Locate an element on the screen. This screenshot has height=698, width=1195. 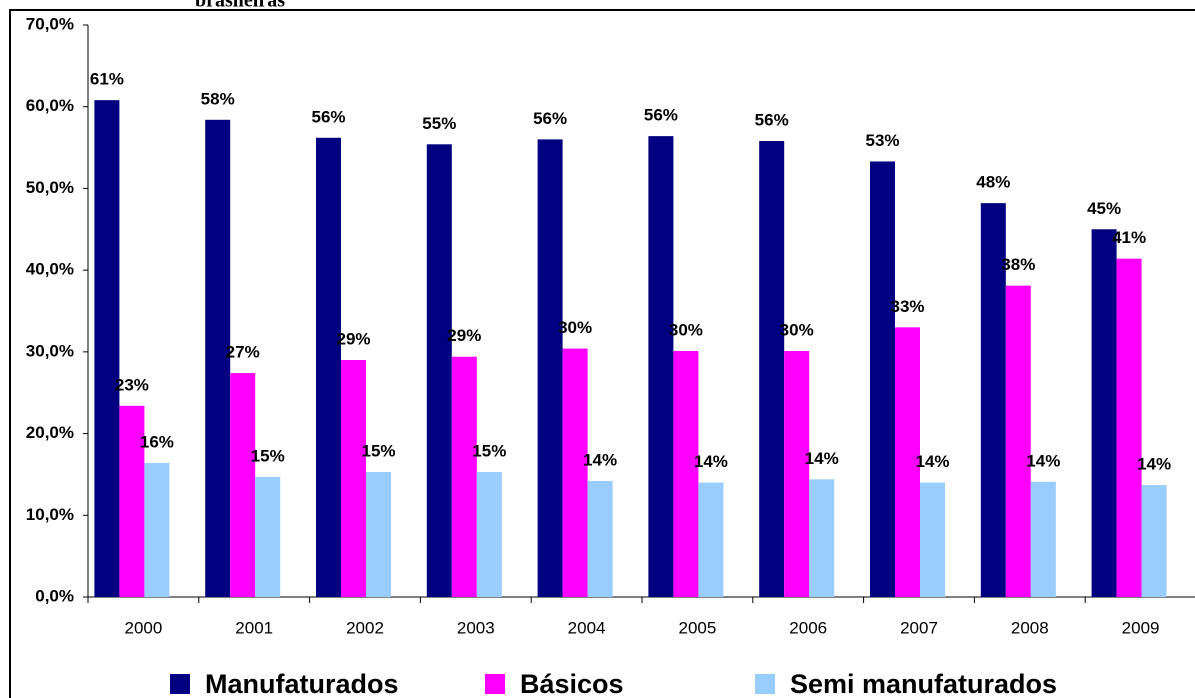
y-tick-label: 70,0% is located at coordinates (50, 23).